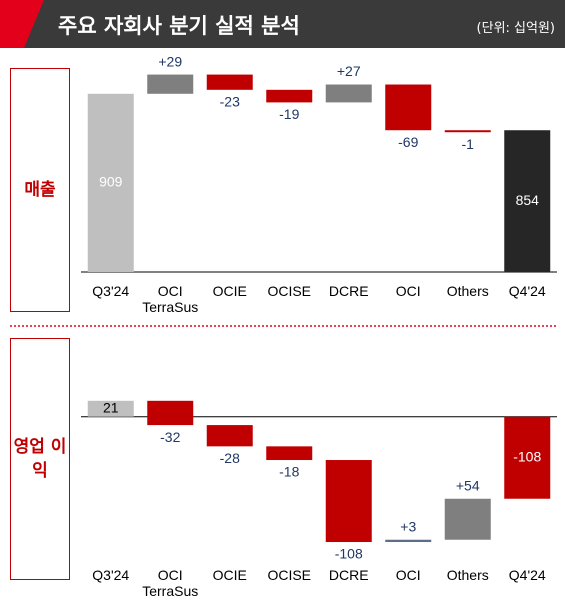 This screenshot has height=608, width=565. I want to click on value-label: -69, so click(408, 142).